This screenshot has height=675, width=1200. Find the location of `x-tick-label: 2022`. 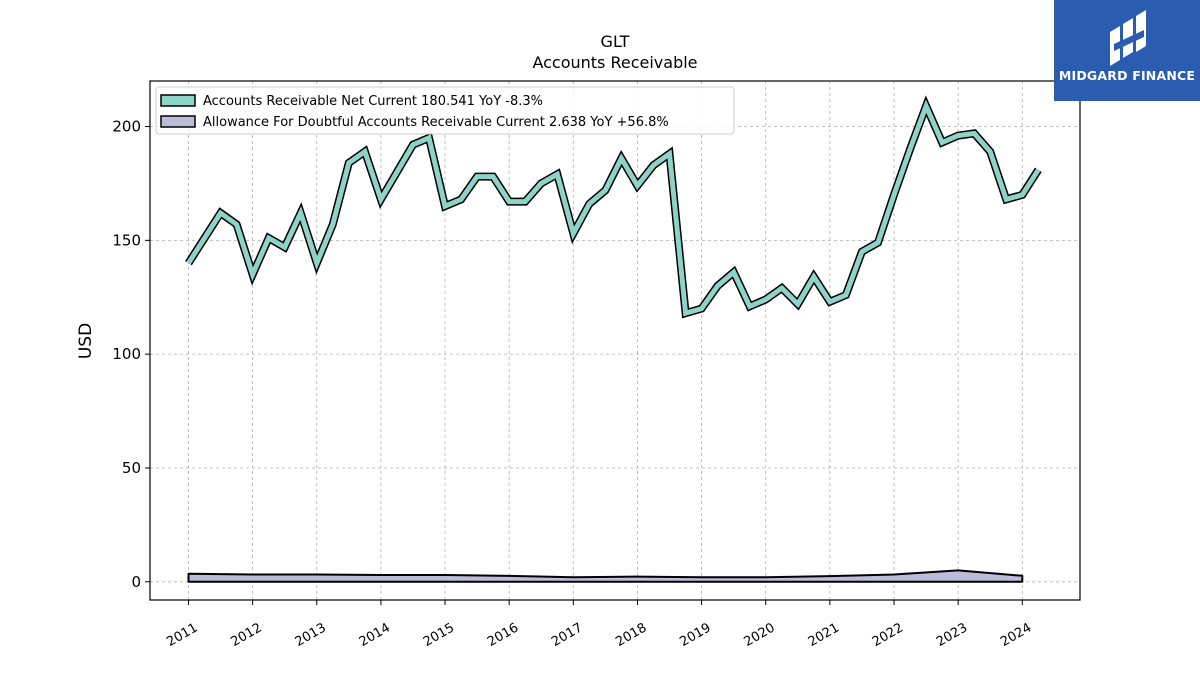

x-tick-label: 2022 is located at coordinates (888, 635).